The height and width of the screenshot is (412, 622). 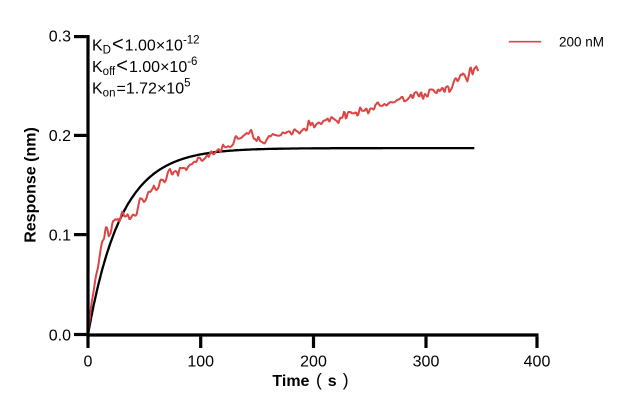 What do you see at coordinates (60, 235) in the screenshot?
I see `svg-text: 0.1` at bounding box center [60, 235].